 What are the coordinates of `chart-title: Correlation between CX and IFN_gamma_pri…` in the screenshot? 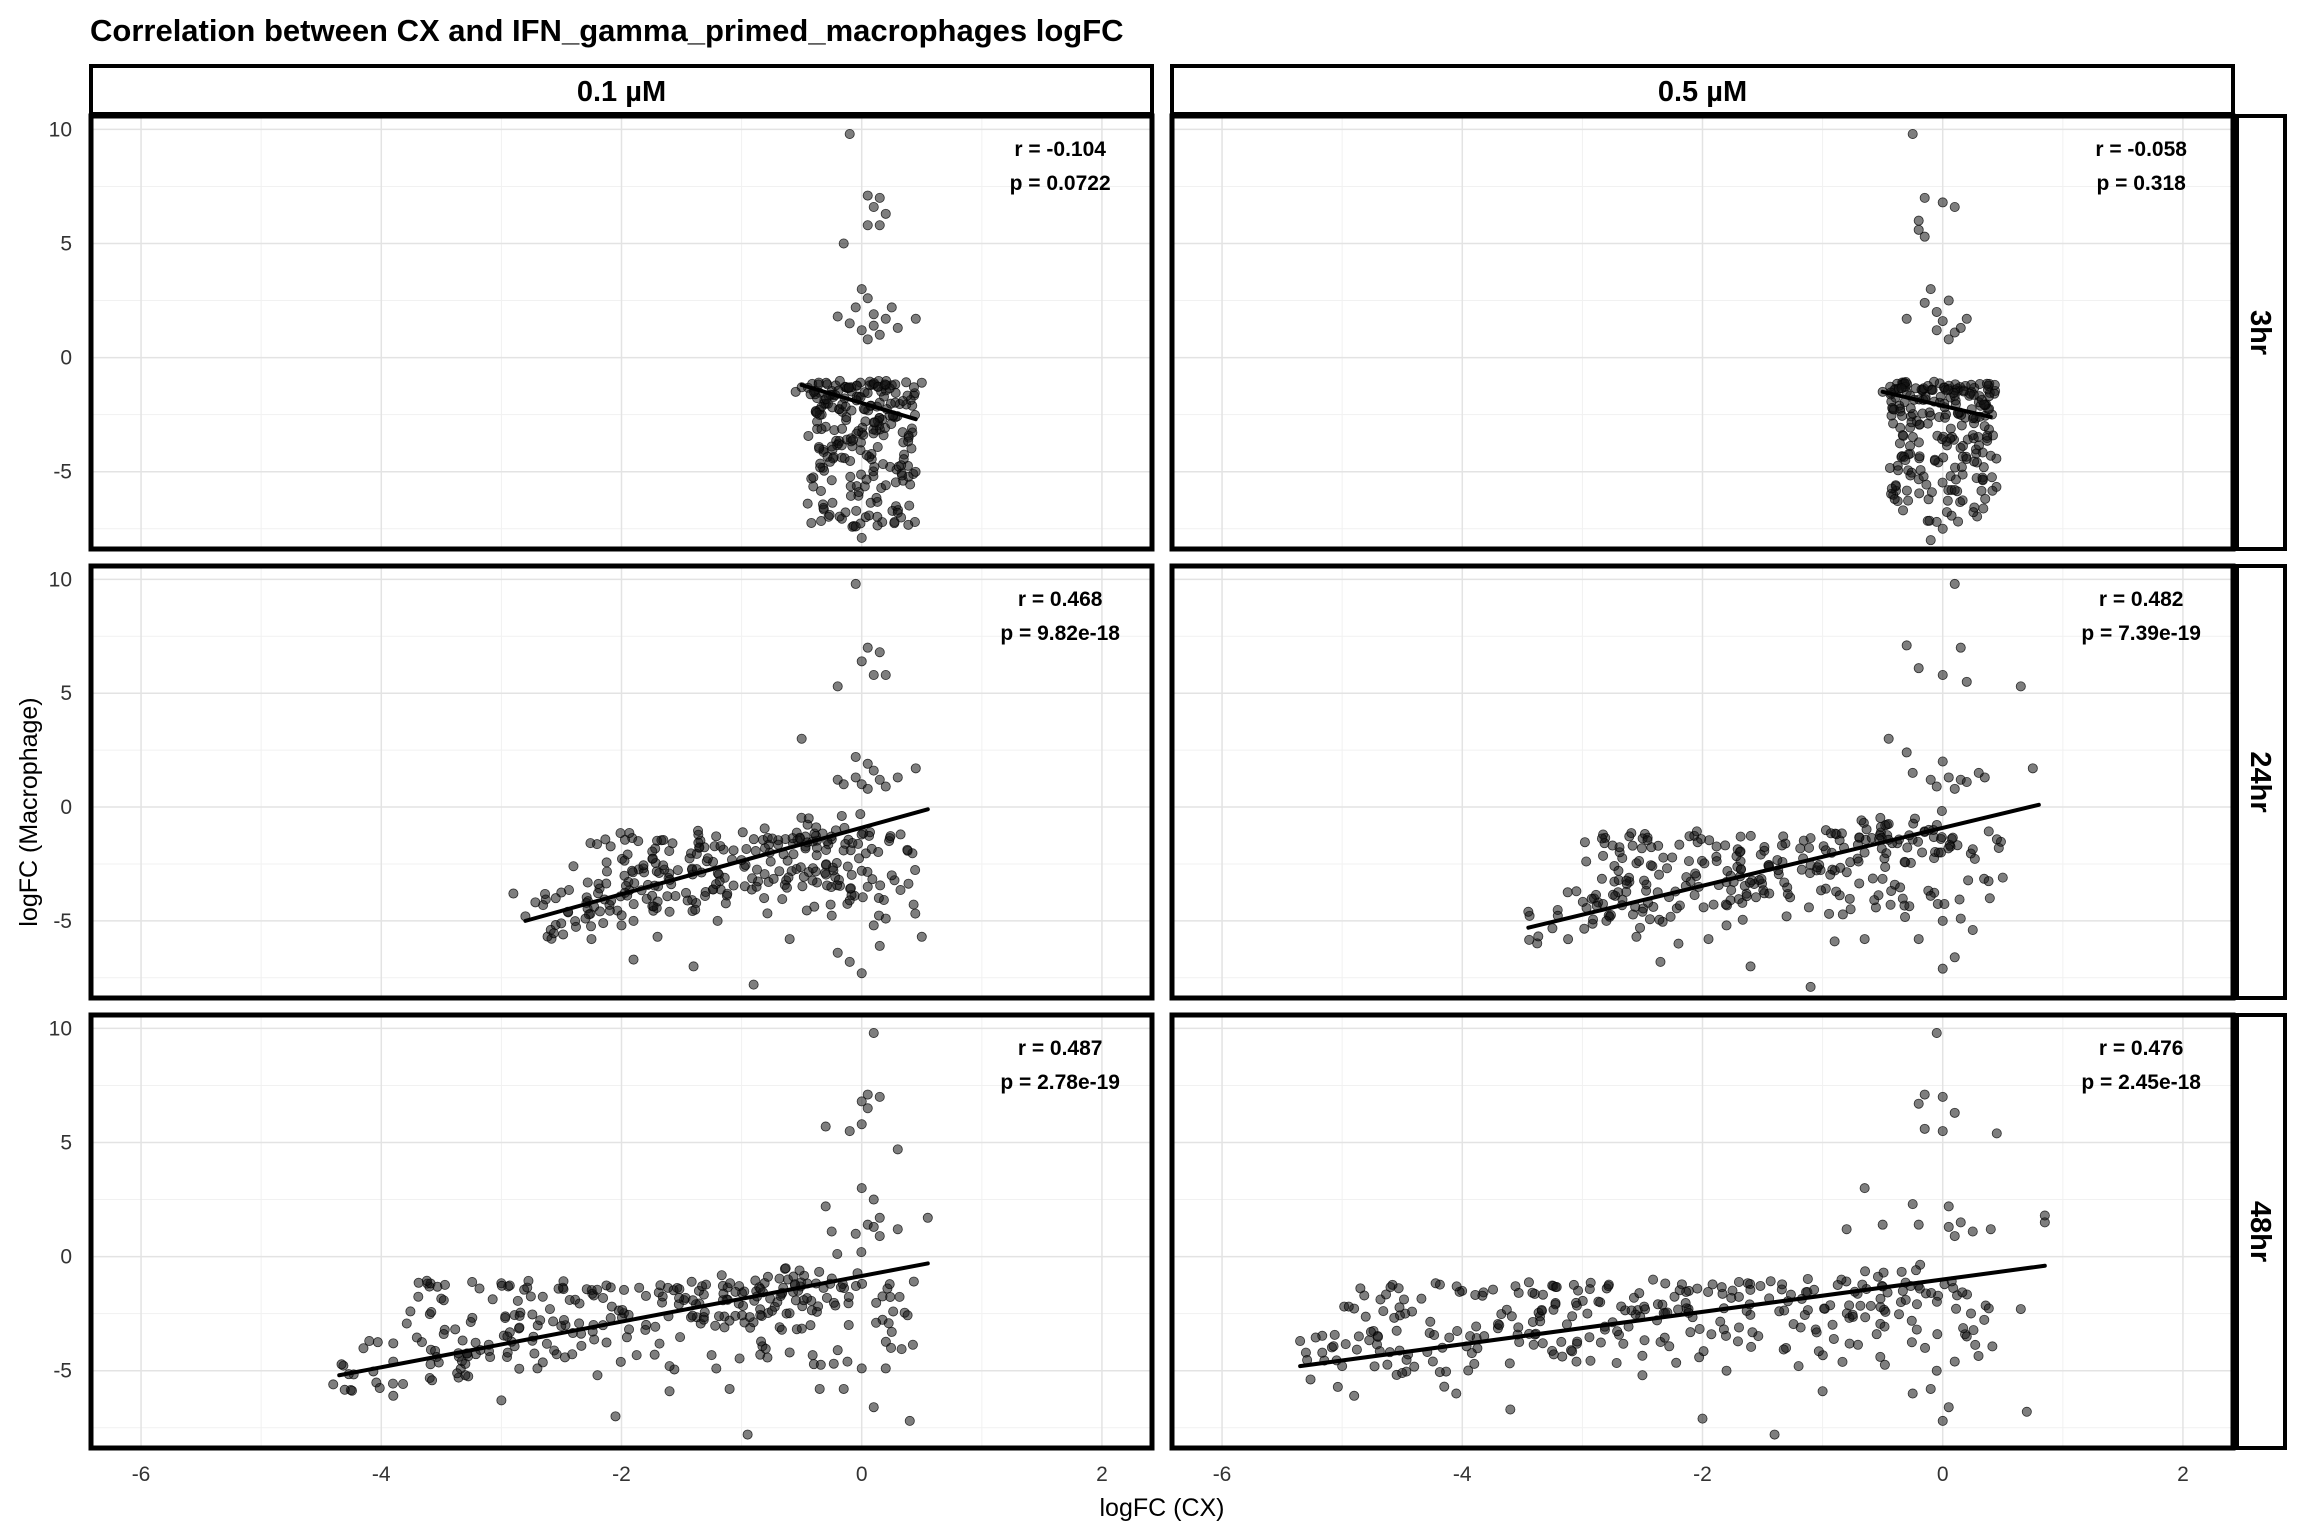 It's located at (607, 30).